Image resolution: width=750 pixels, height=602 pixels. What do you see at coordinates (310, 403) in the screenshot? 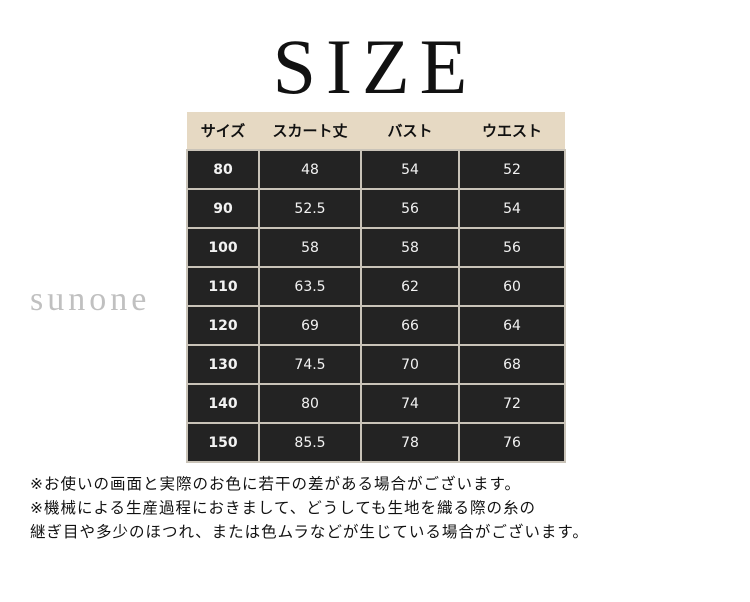
I see `cell-skirt-length: 80` at bounding box center [310, 403].